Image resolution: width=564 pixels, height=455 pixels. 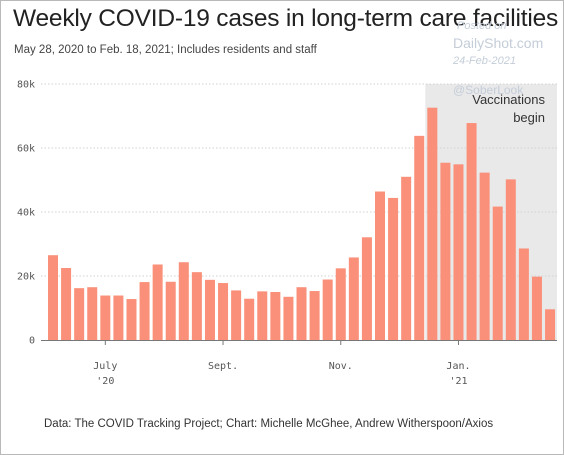 I want to click on x-tick-year-label: '21, so click(x=458, y=381).